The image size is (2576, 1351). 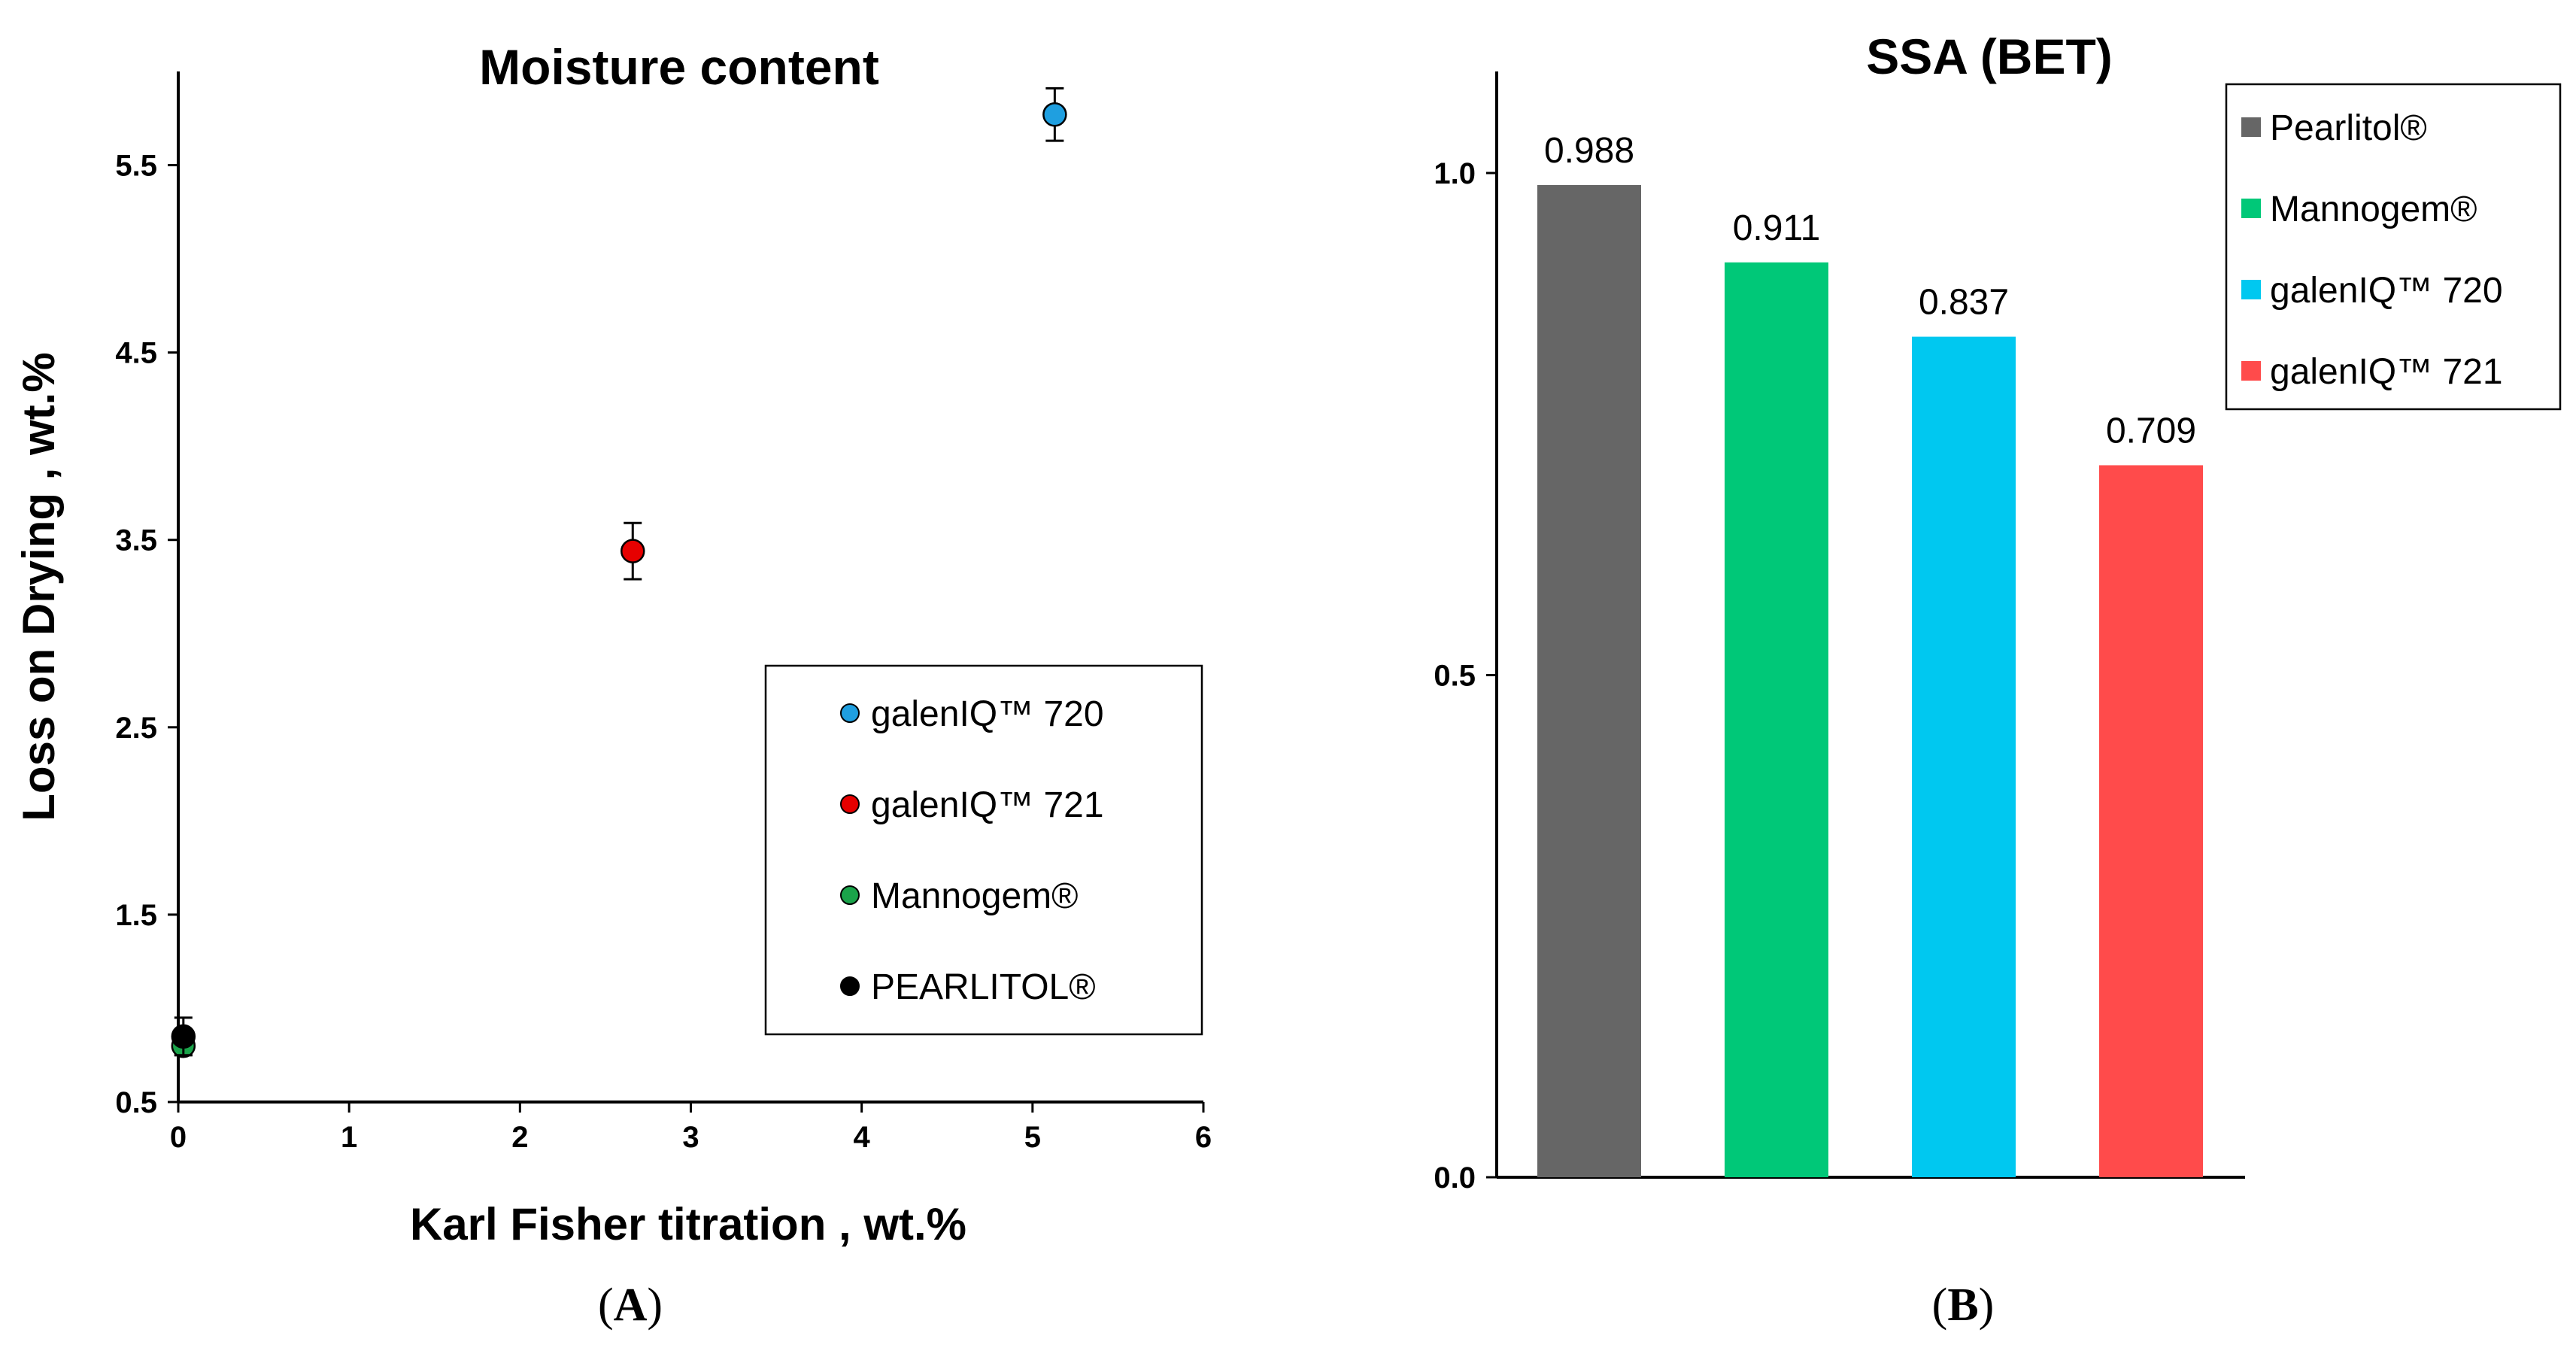 What do you see at coordinates (136, 1102) in the screenshot?
I see `scatter-y-tick-label: 0.5` at bounding box center [136, 1102].